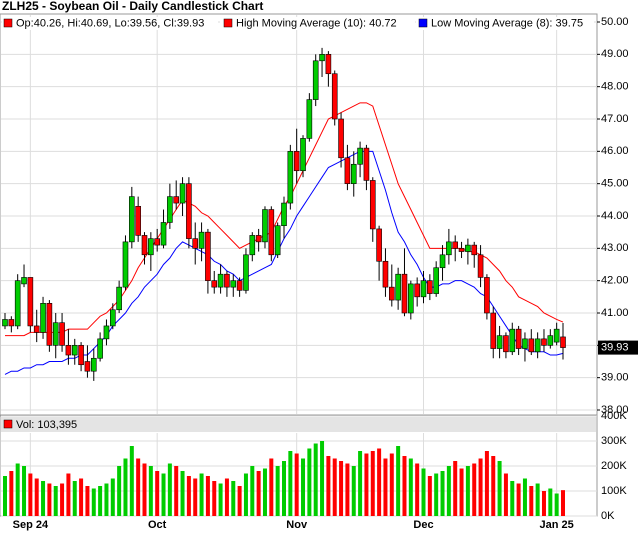  What do you see at coordinates (614, 441) in the screenshot?
I see `y-tick-label: 300K` at bounding box center [614, 441].